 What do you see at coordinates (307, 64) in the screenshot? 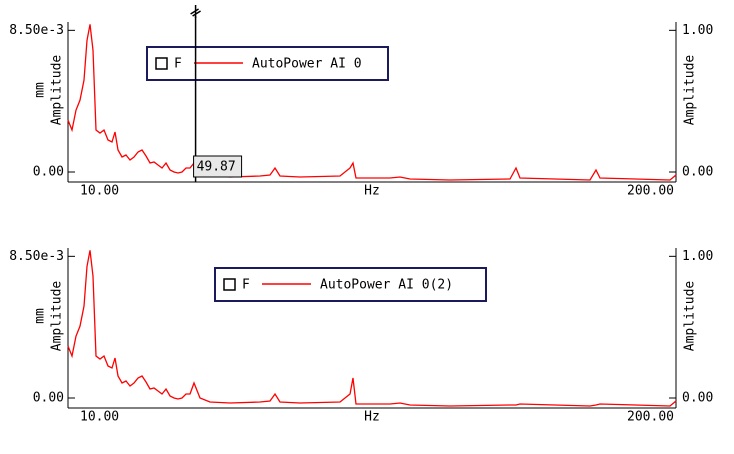
I see `legend-label: AutoPower AI 0` at bounding box center [307, 64].